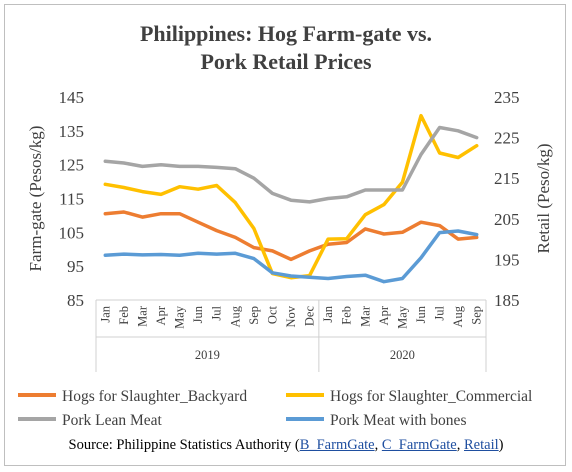  I want to click on x-group-label: 2019, so click(207, 355).